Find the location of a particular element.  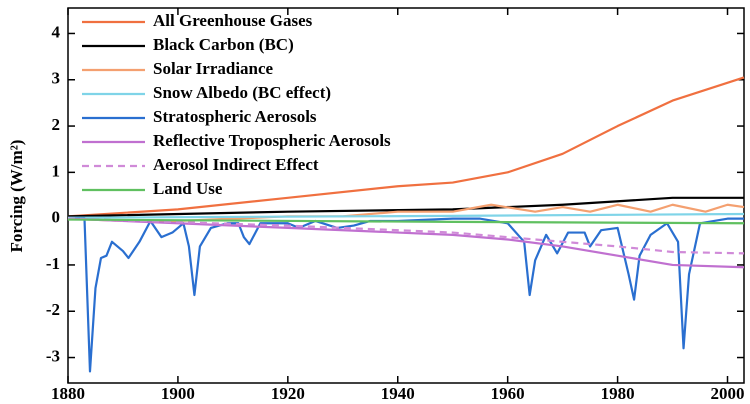

y-tick-label: 3 is located at coordinates (56, 78).